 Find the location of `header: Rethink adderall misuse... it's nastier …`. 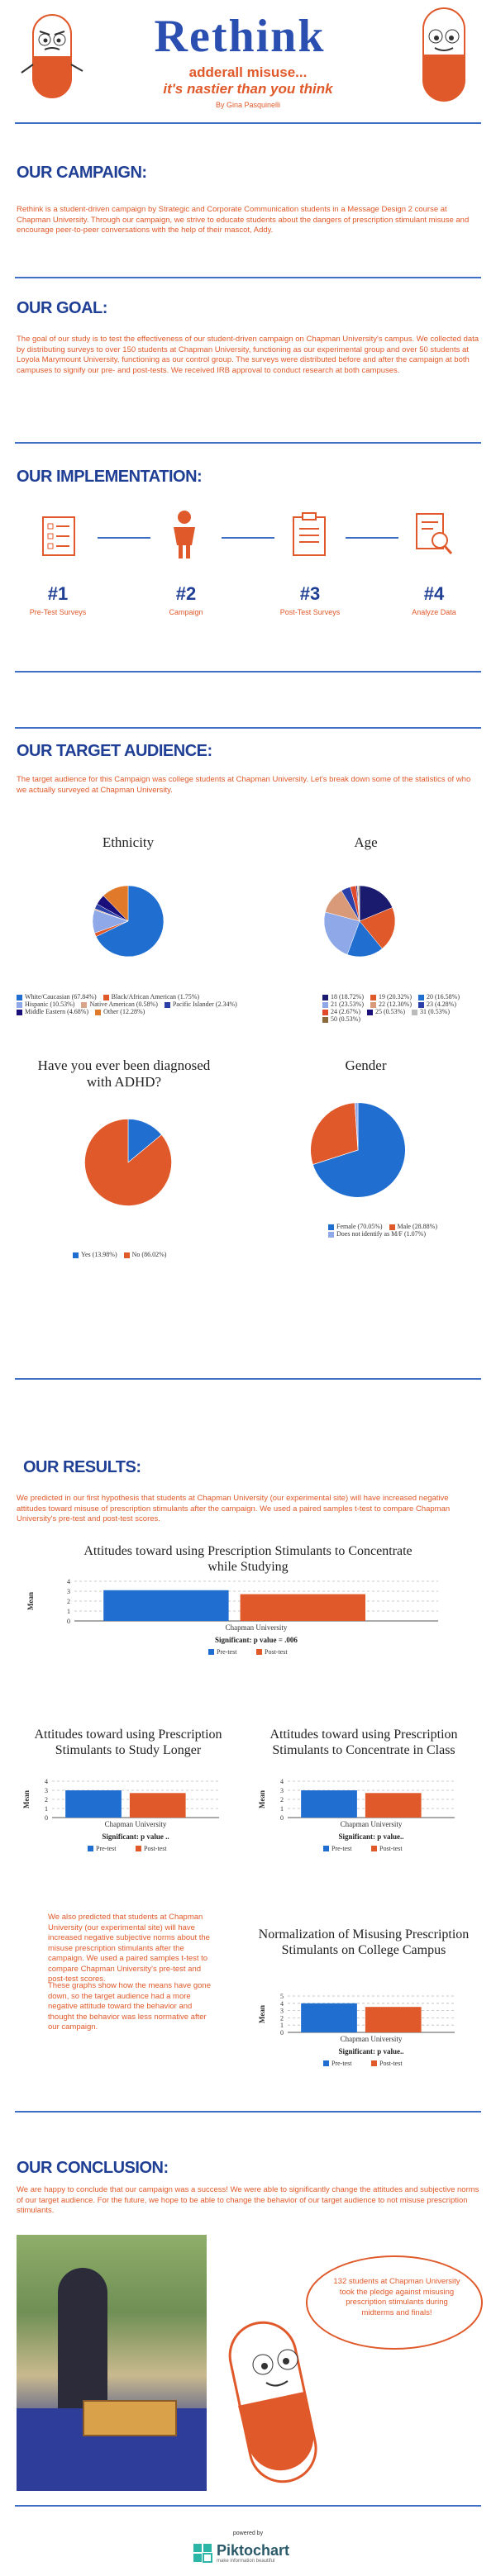

header: Rethink adderall misuse... it's nastier … is located at coordinates (248, 62).